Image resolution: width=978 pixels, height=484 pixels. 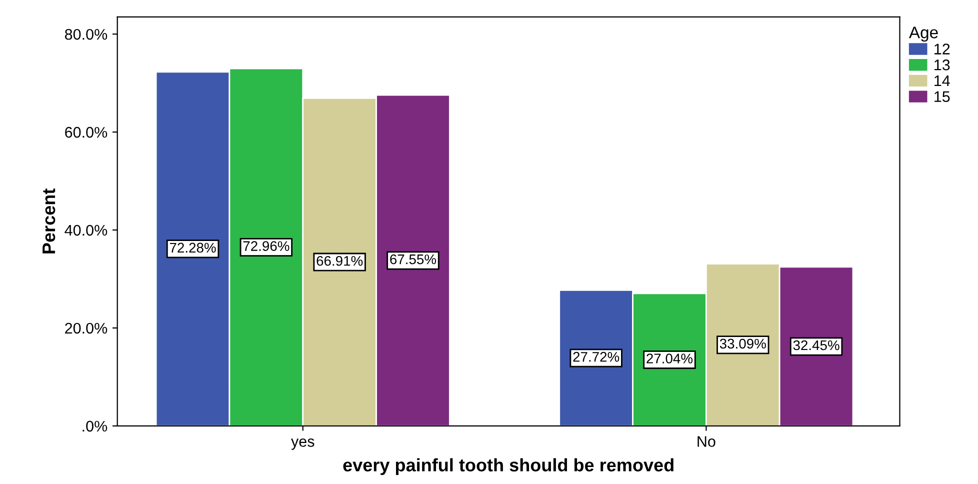 I want to click on data-label: 72.96%, so click(x=266, y=246).